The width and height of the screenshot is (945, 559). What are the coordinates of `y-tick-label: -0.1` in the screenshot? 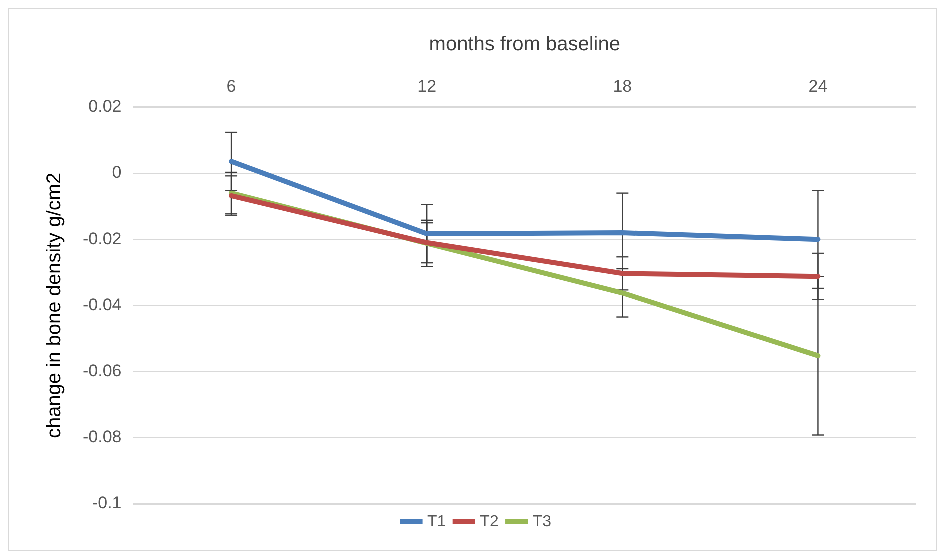 It's located at (107, 503).